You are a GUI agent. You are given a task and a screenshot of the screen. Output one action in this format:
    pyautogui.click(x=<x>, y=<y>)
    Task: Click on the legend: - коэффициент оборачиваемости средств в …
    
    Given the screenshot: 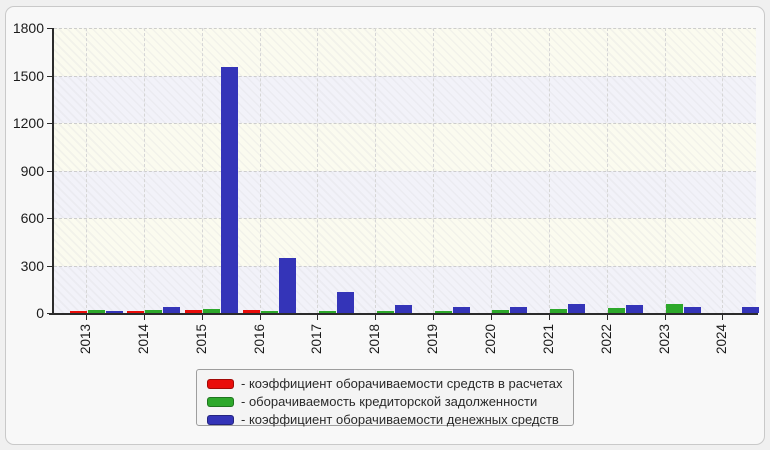 What is the action you would take?
    pyautogui.click(x=385, y=398)
    